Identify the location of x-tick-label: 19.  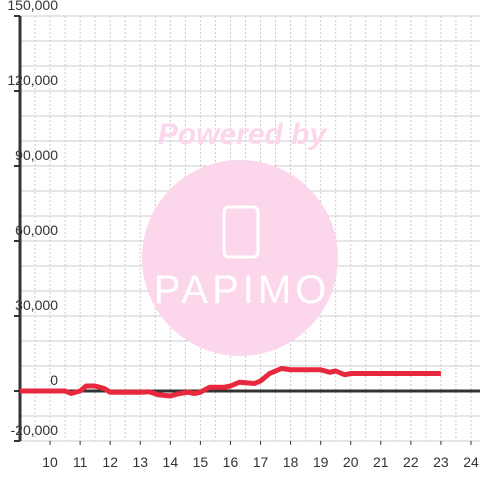
(321, 462).